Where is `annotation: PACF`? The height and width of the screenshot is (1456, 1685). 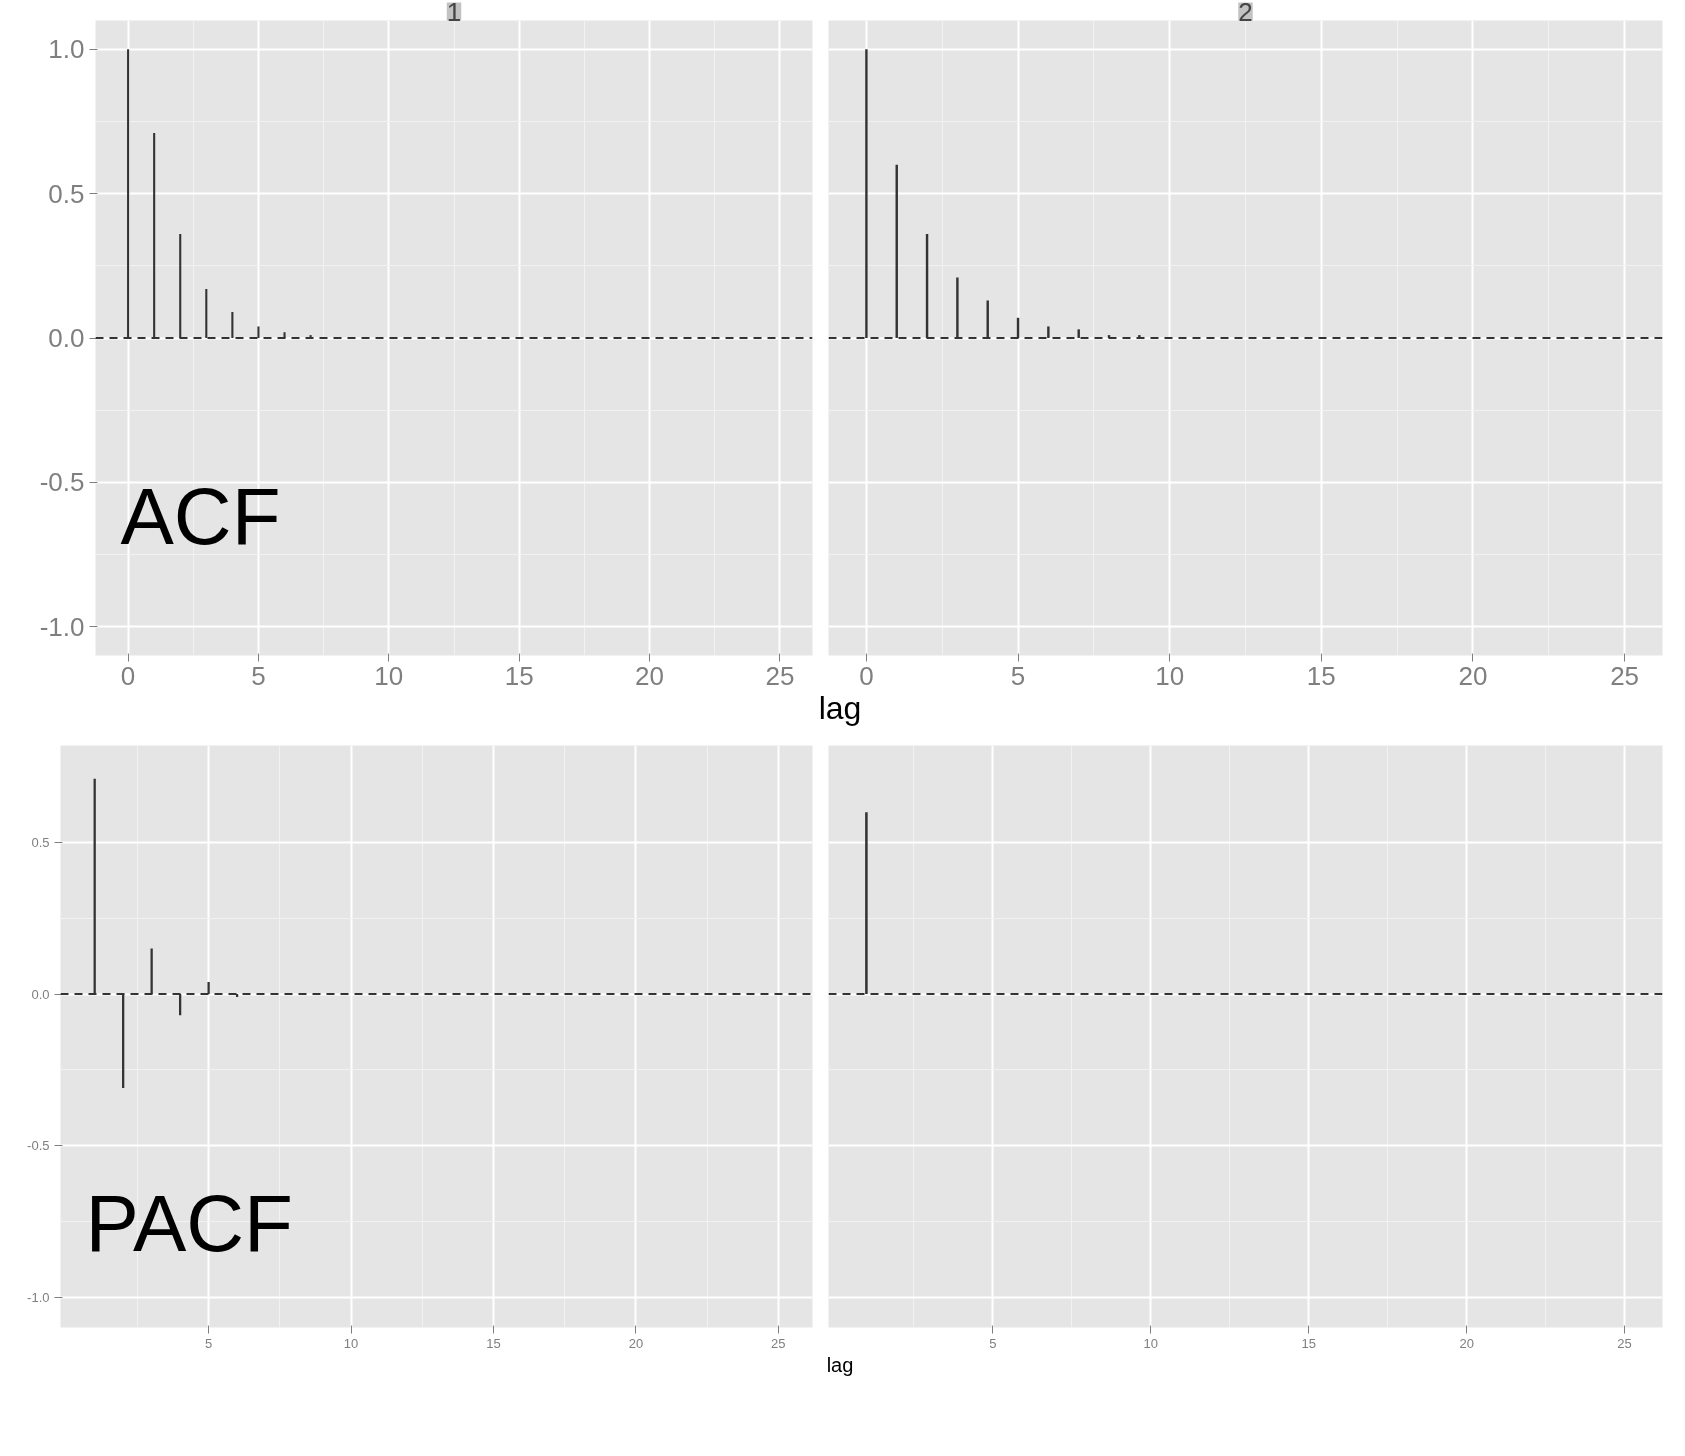 annotation: PACF is located at coordinates (189, 1223).